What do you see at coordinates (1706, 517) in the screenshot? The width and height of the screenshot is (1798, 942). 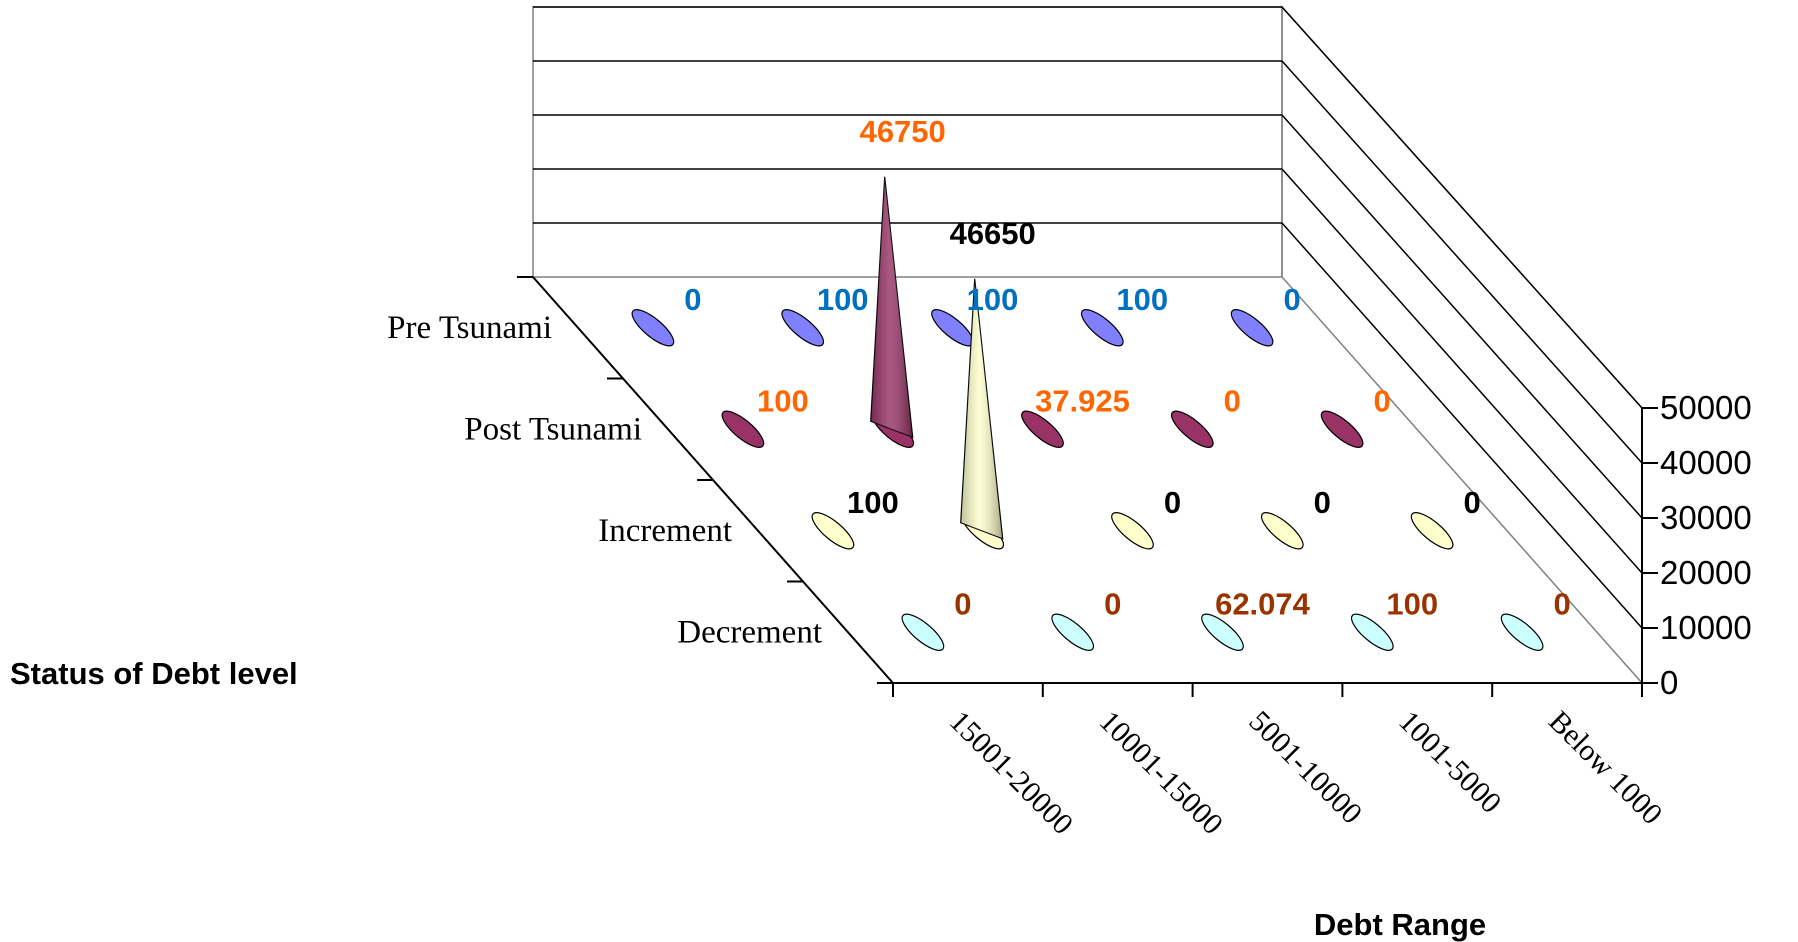 I see `z-tick-label: 30000` at bounding box center [1706, 517].